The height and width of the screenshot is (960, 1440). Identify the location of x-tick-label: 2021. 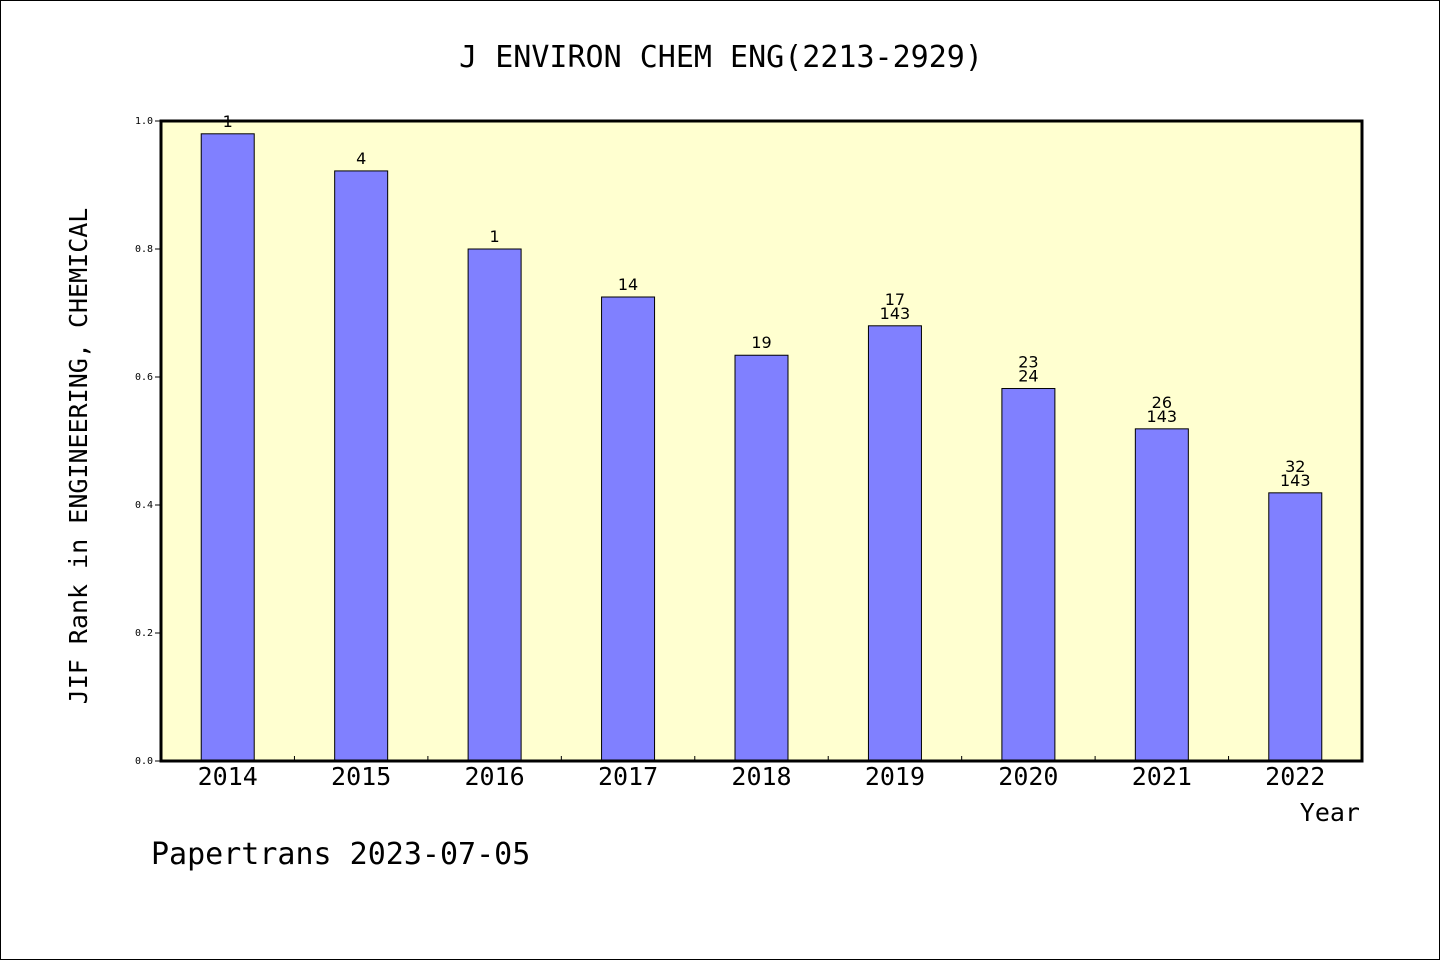
(1162, 776).